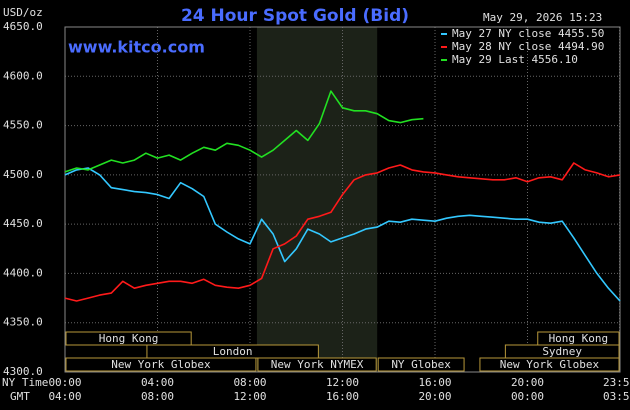 This screenshot has width=630, height=410. What do you see at coordinates (562, 351) in the screenshot?
I see `session-label: Sydney` at bounding box center [562, 351].